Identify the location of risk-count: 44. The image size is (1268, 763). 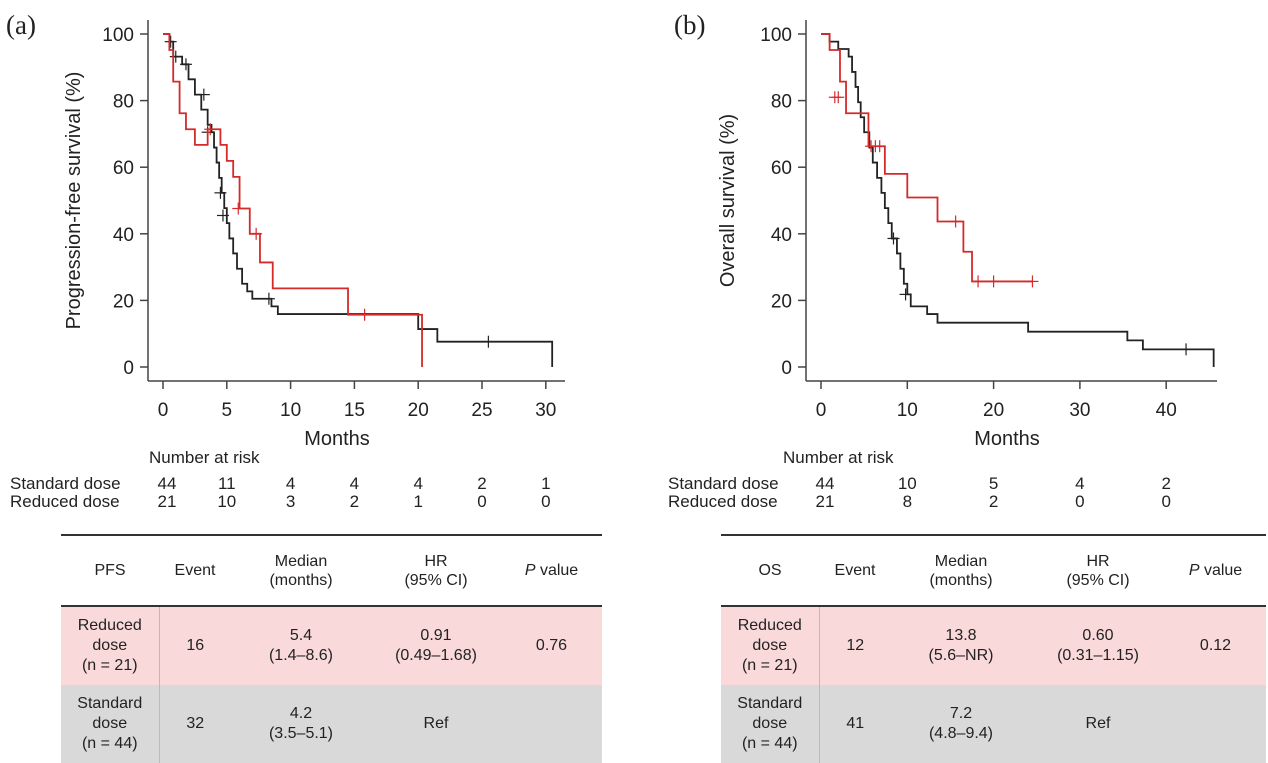
(825, 483).